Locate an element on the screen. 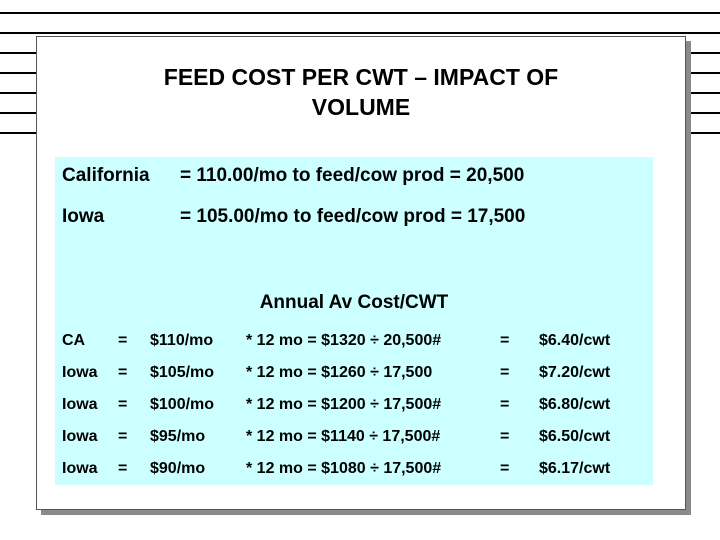 Image resolution: width=720 pixels, height=540 pixels. row-result: $6.17/cwt is located at coordinates (575, 468).